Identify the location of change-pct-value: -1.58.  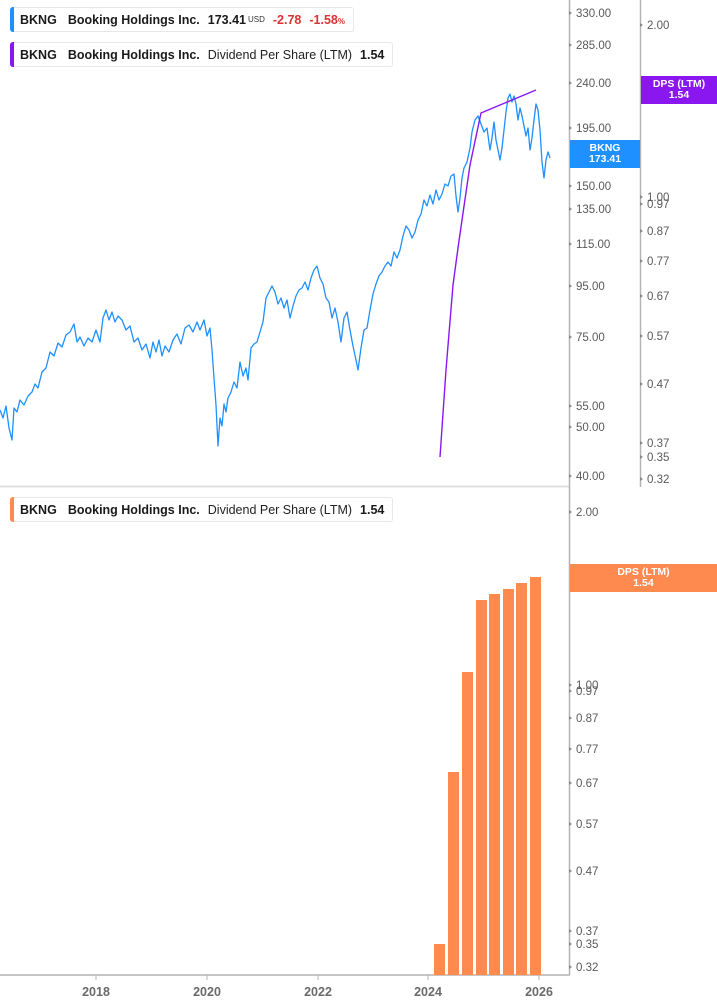
(323, 19).